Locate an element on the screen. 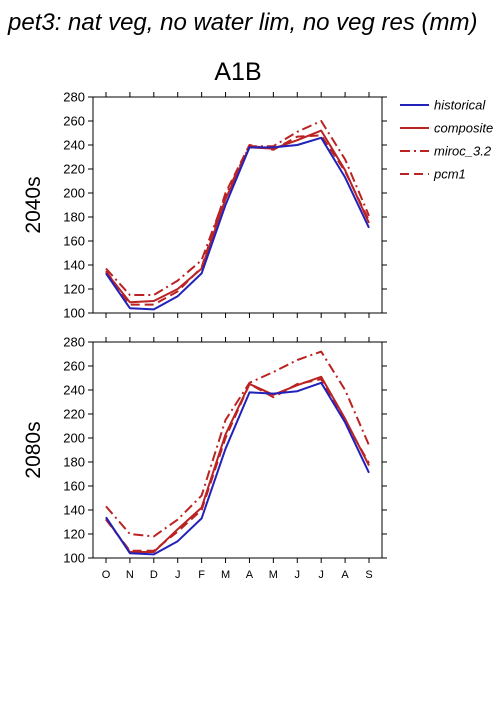  x-tick-label: N is located at coordinates (130, 575).